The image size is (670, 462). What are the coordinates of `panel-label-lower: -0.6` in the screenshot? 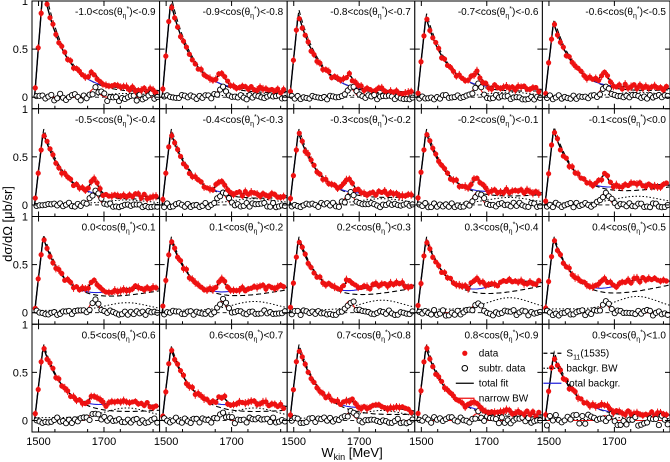 It's located at (594, 12).